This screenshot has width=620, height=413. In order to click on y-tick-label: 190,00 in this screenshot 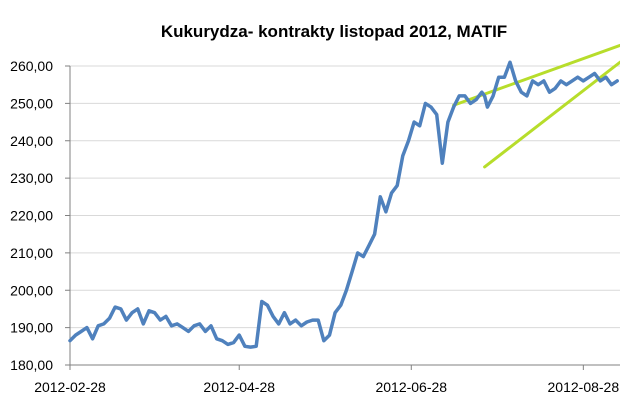, I will do `click(31, 328)`.